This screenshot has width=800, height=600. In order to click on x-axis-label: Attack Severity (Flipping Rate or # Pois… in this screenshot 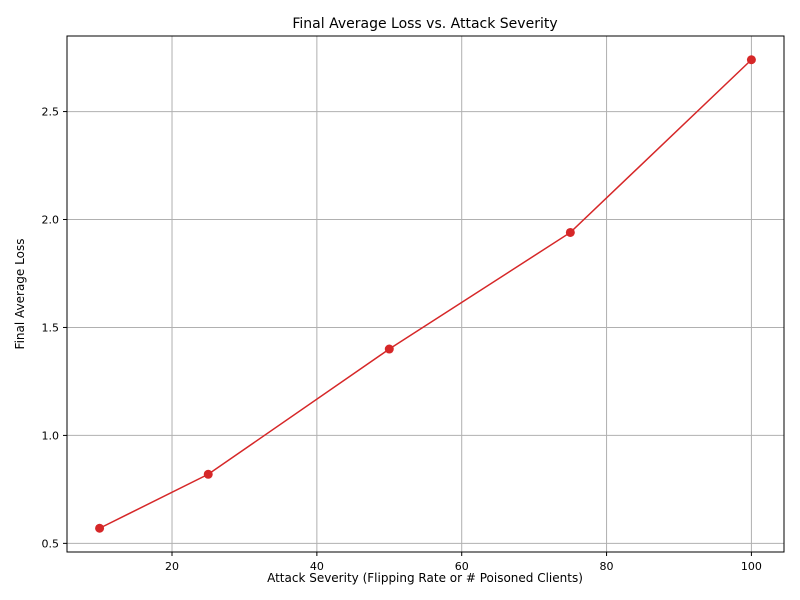, I will do `click(425, 578)`.